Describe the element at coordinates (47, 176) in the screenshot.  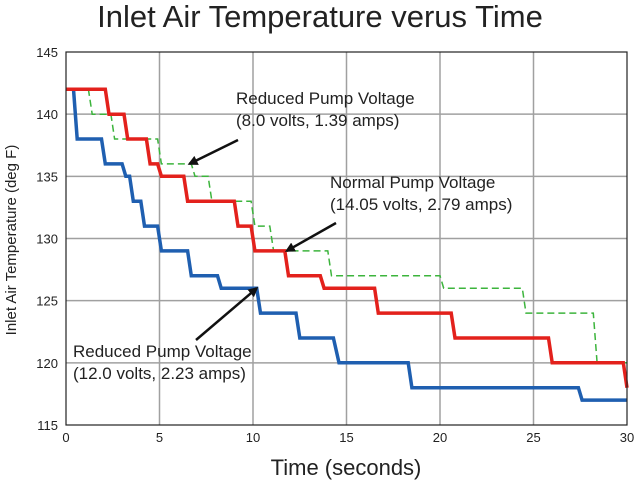
I see `y-tick-label: 135` at that location.